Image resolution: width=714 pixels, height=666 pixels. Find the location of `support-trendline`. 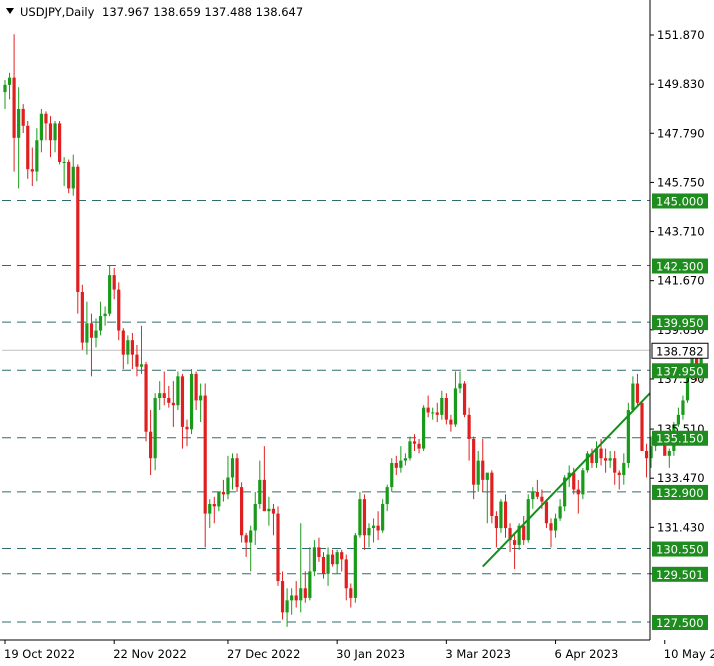

support-trendline is located at coordinates (566, 480).